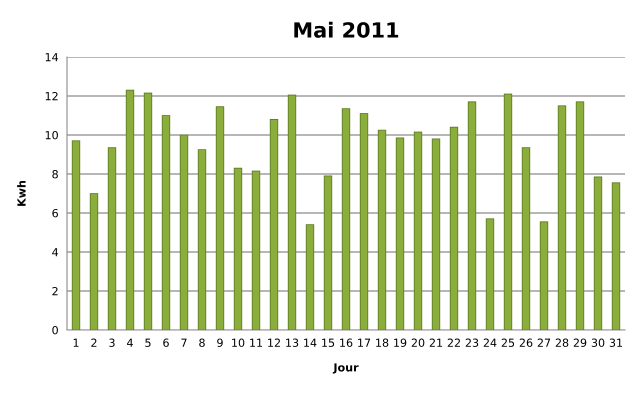 This screenshot has height=402, width=640. I want to click on x-tick-label: 2, so click(93, 342).